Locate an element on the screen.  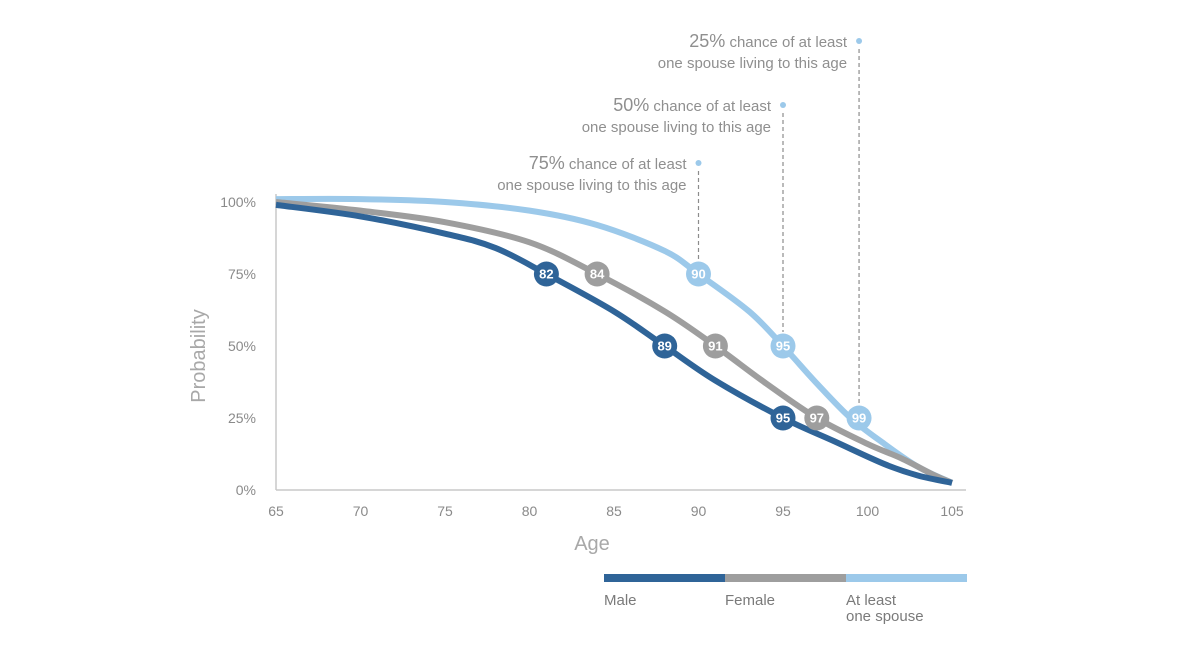
x-tick-label: 85 is located at coordinates (614, 511).